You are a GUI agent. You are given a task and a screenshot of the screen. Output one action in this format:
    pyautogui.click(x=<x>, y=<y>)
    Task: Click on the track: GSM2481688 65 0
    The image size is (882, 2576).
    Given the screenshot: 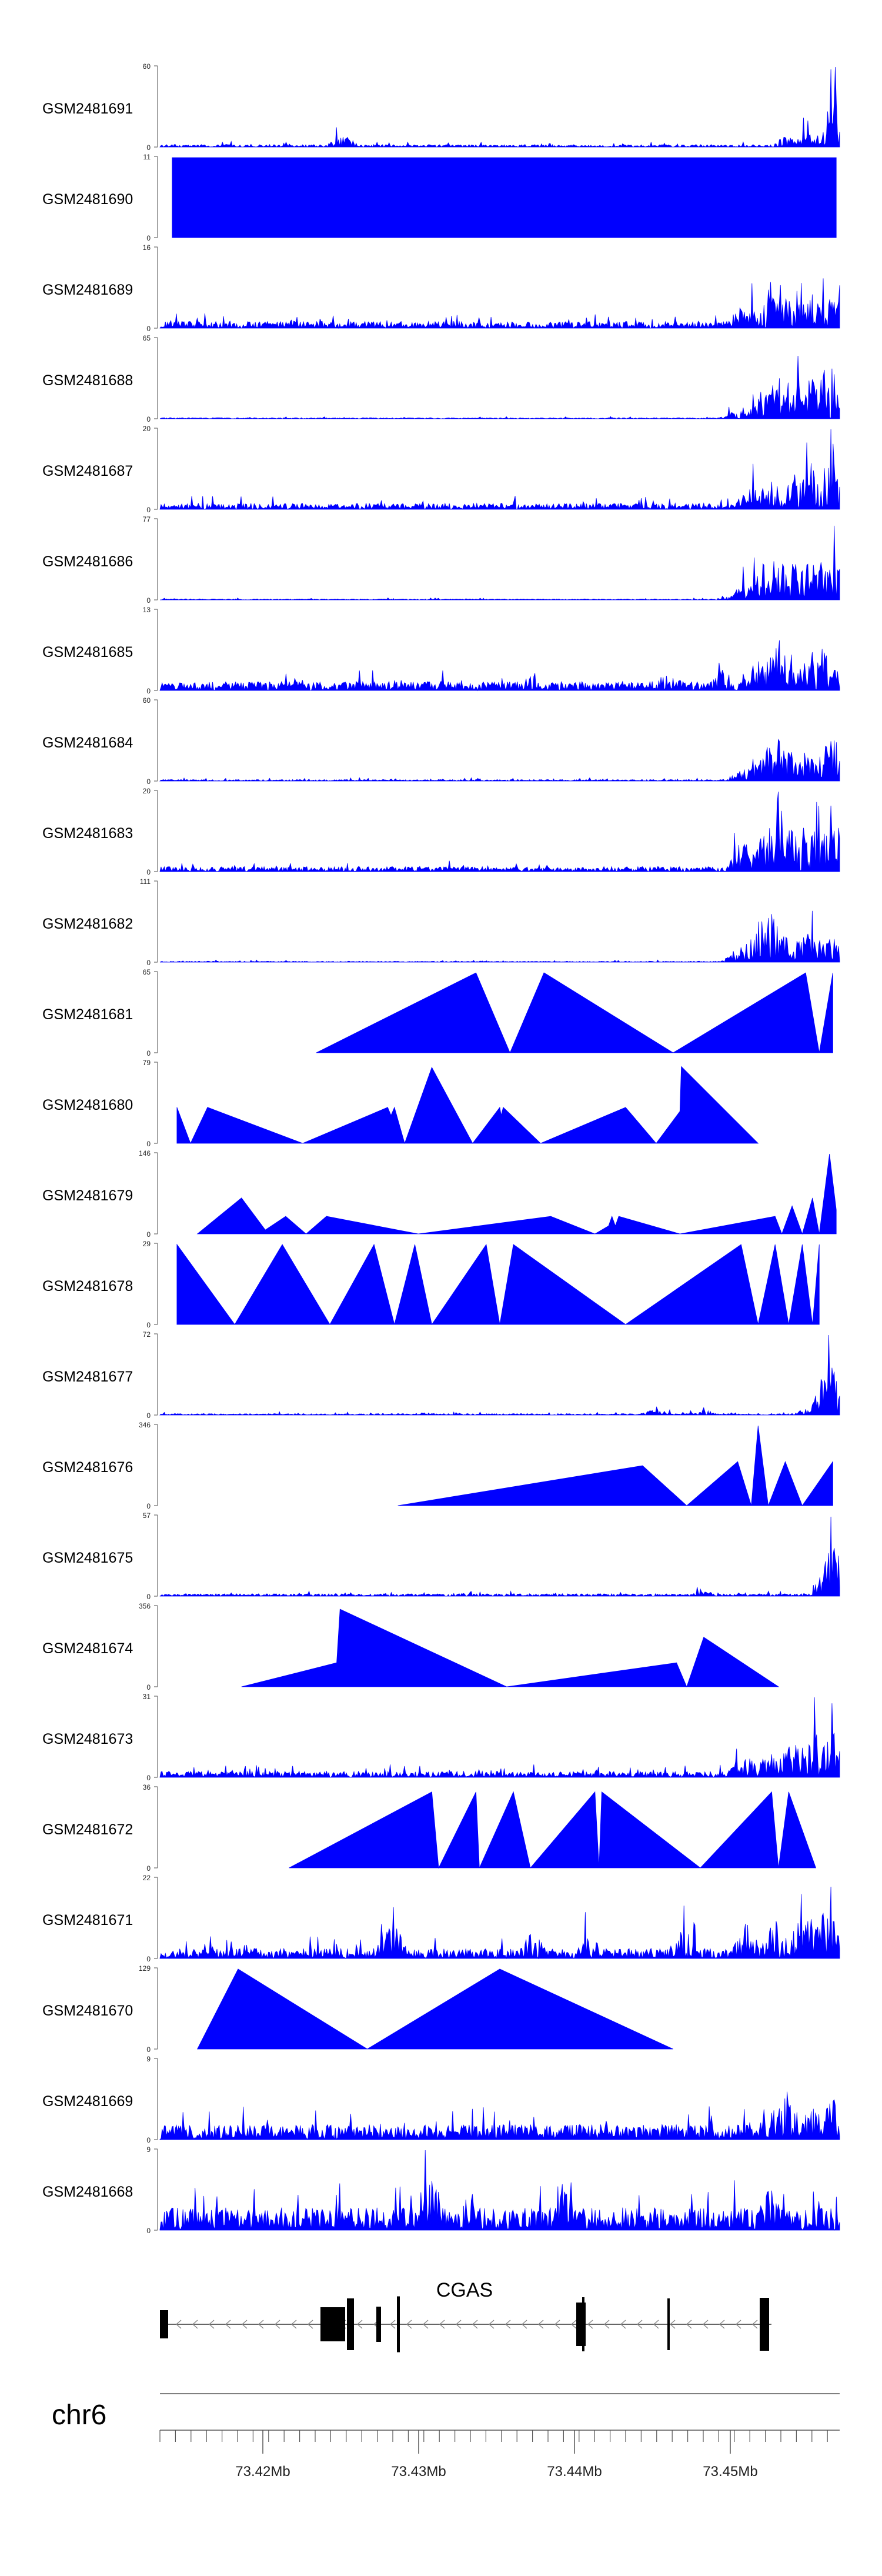 What is the action you would take?
    pyautogui.click(x=441, y=378)
    